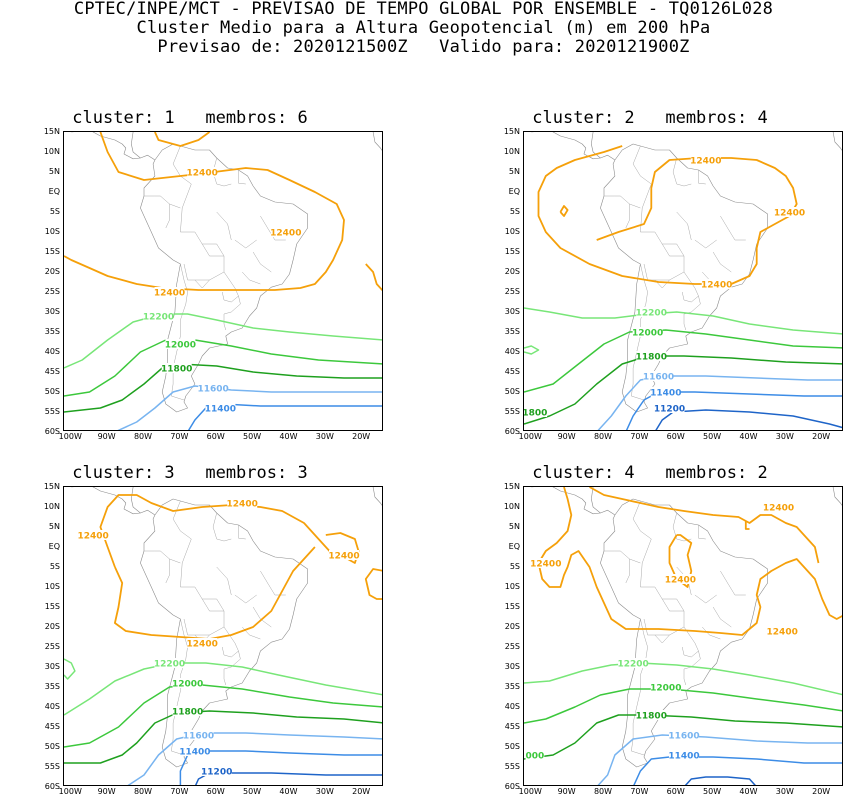 The width and height of the screenshot is (847, 803). I want to click on contour-label: 11600, so click(683, 737).